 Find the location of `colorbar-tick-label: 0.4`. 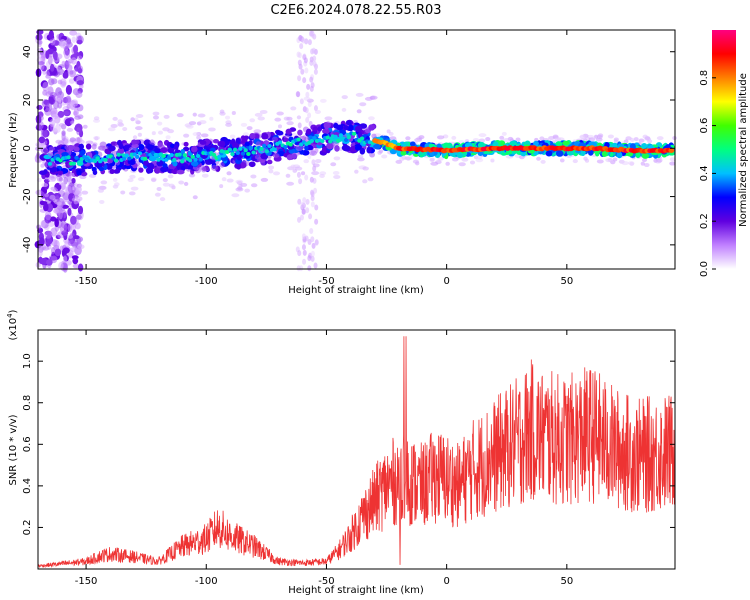

colorbar-tick-label: 0.4 is located at coordinates (704, 173).